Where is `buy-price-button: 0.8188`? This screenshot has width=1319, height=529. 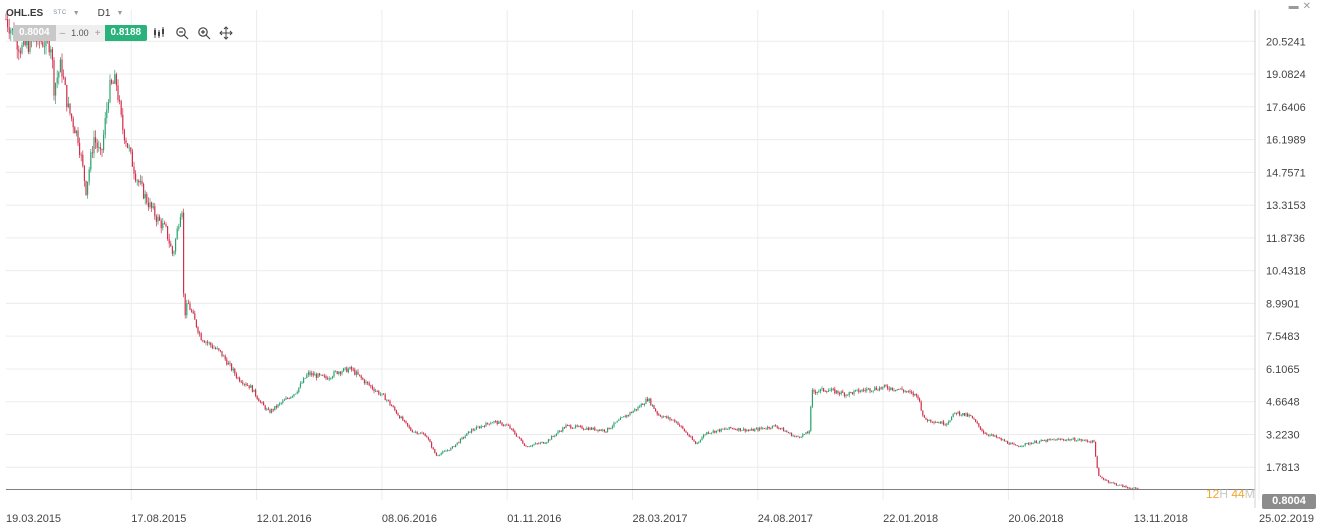
buy-price-button: 0.8188 is located at coordinates (126, 33).